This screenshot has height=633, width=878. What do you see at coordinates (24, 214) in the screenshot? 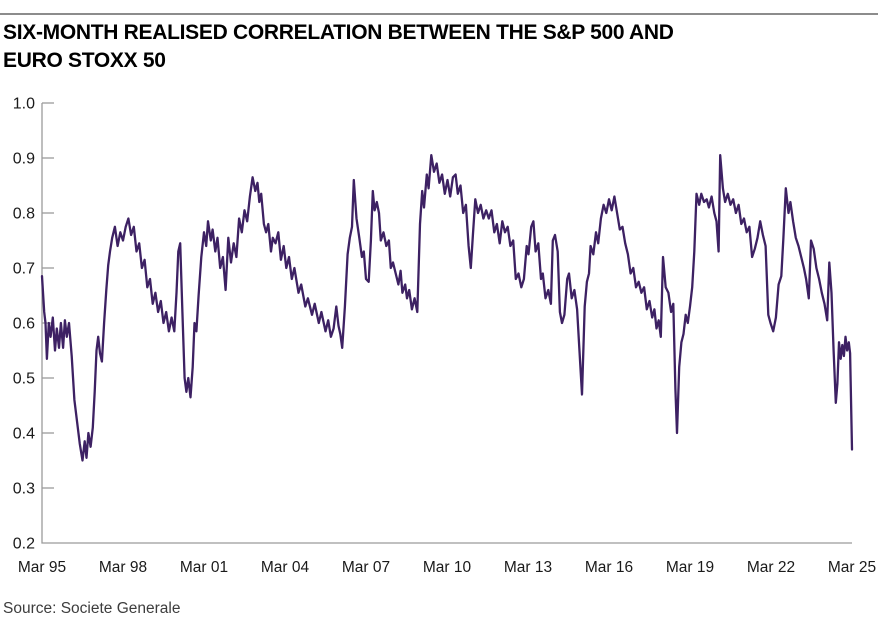
I see `y-tick-label: 0.8` at bounding box center [24, 214].